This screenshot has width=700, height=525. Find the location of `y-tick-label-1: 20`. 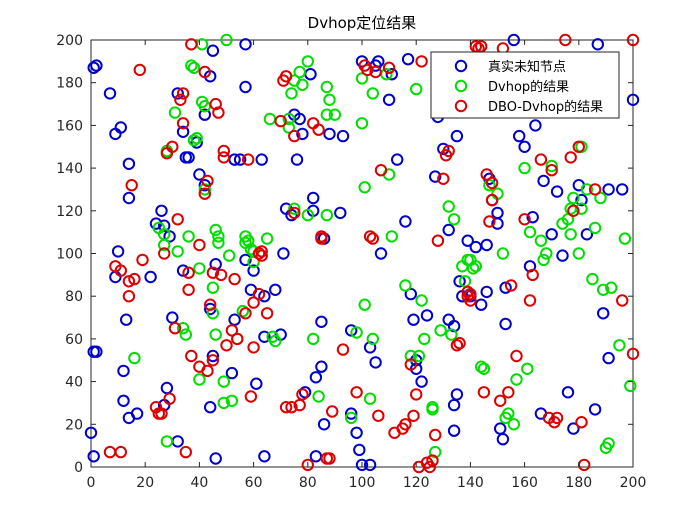

y-tick-label-1: 20 is located at coordinates (74, 425).